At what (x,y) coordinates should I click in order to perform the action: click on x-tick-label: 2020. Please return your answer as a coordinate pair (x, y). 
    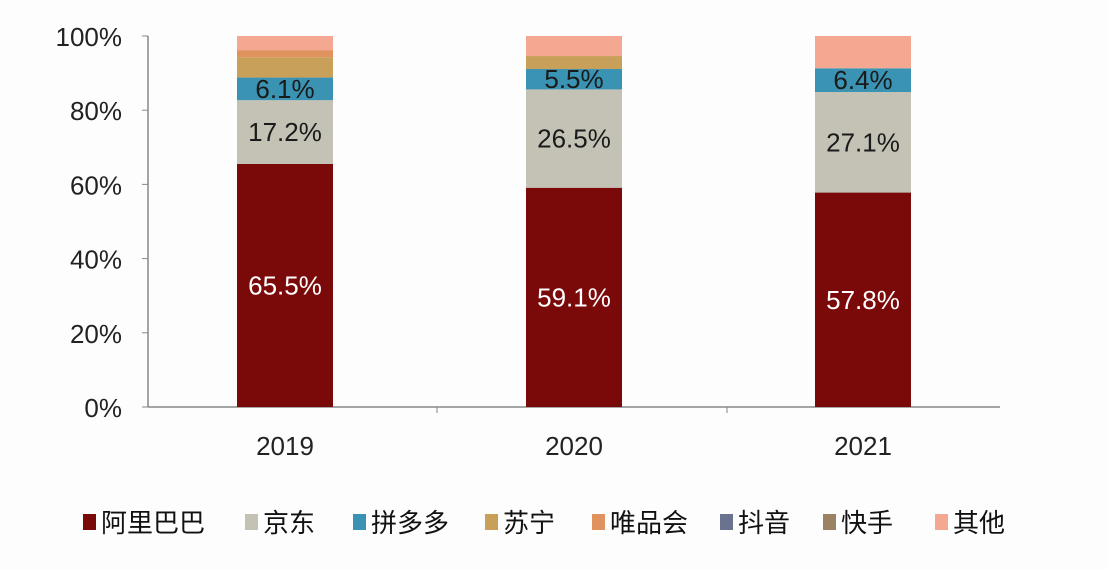
    Looking at the image, I should click on (574, 446).